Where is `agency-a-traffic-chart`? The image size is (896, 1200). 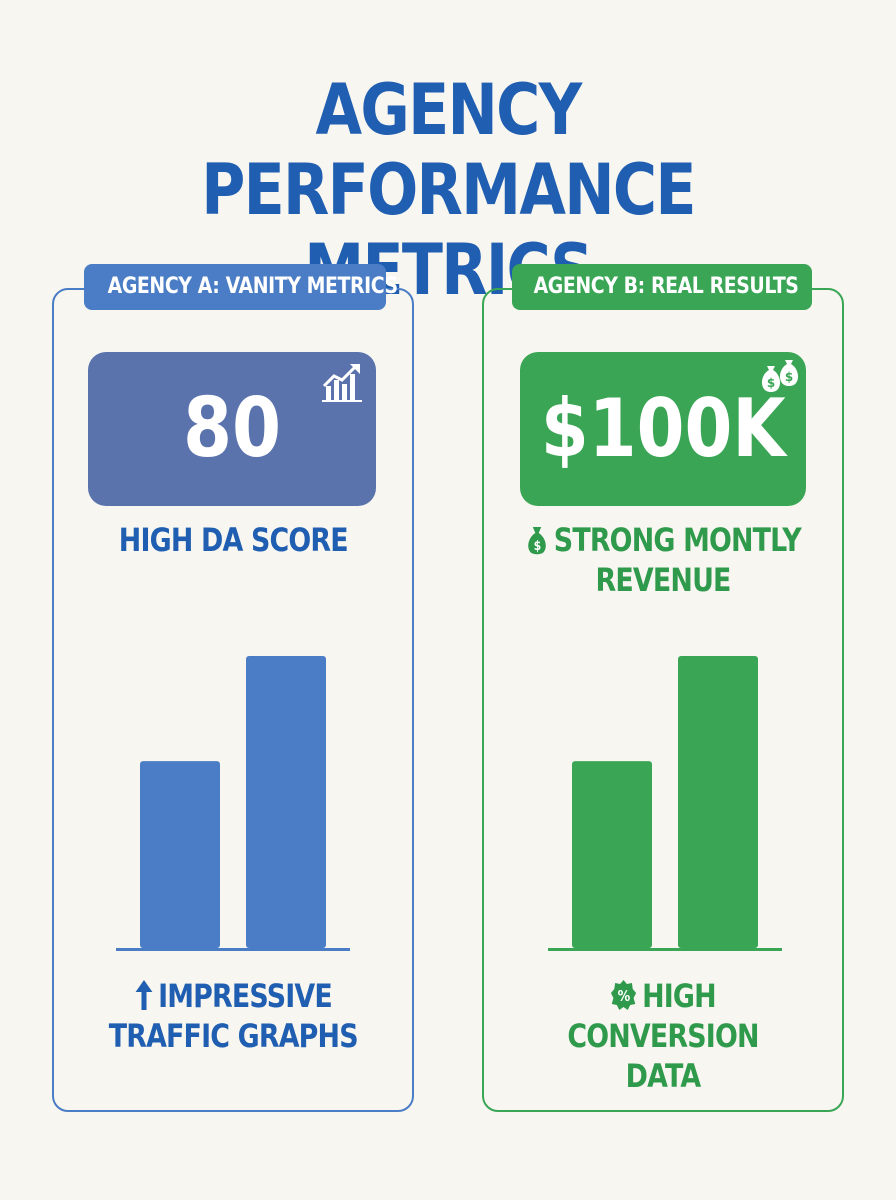 agency-a-traffic-chart is located at coordinates (233, 803).